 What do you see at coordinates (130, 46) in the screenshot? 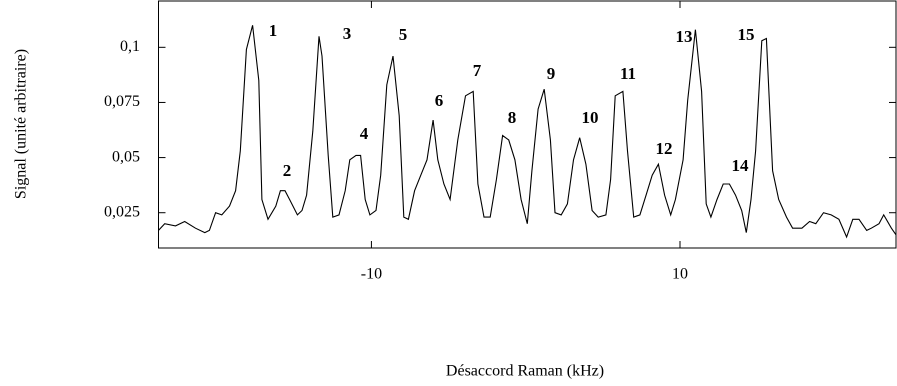
I see `y-tick-label: 0,1` at bounding box center [130, 46].